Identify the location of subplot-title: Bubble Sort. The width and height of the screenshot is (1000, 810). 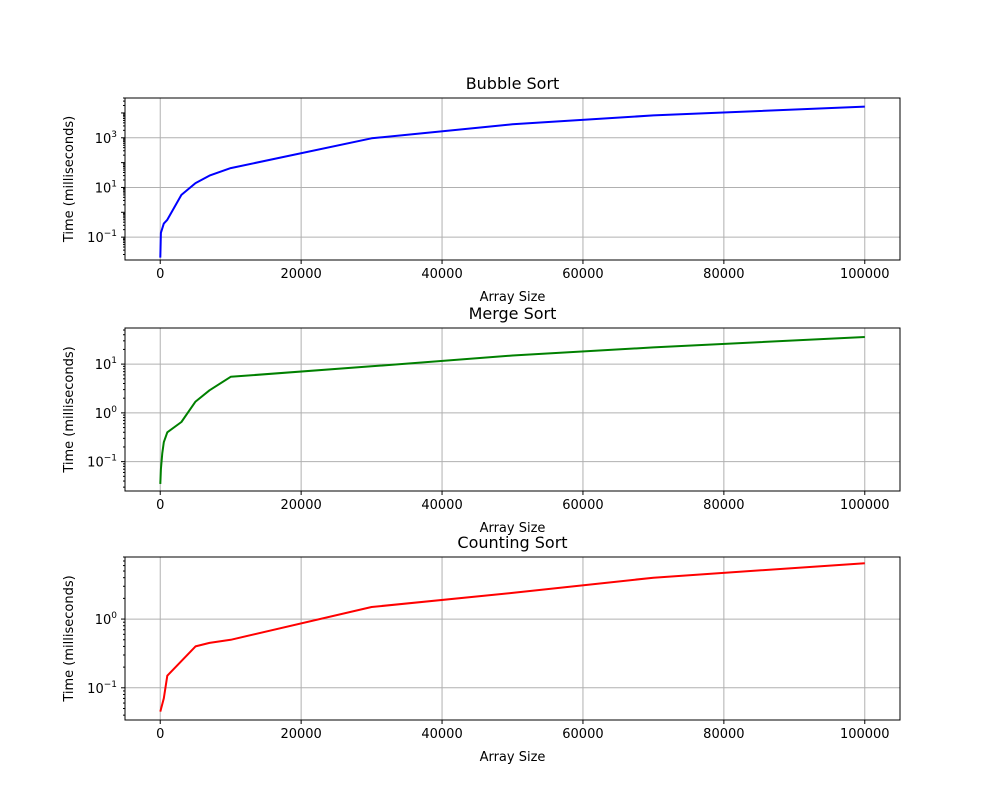
(513, 83).